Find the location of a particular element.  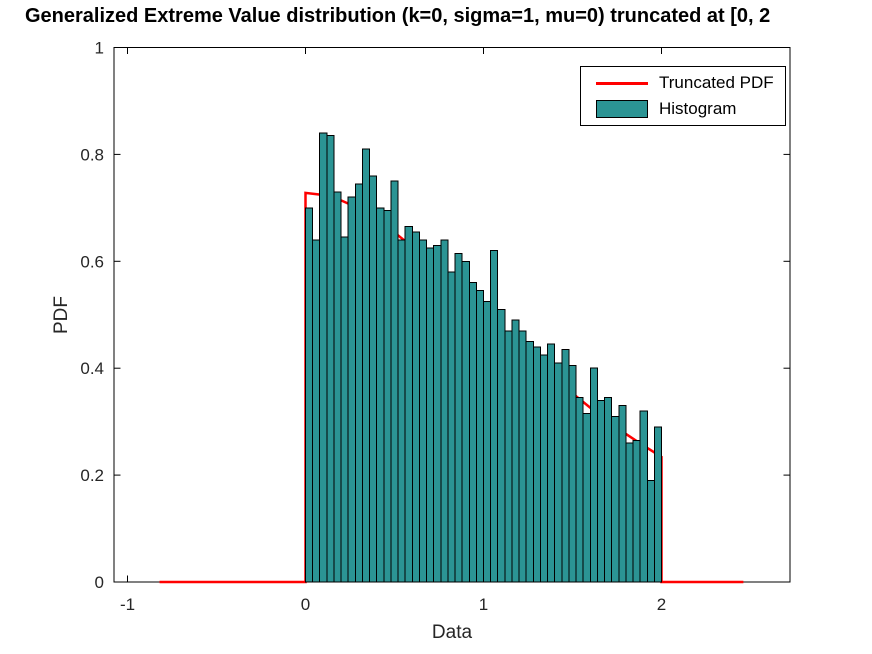

x-axis-label: Data is located at coordinates (452, 632).